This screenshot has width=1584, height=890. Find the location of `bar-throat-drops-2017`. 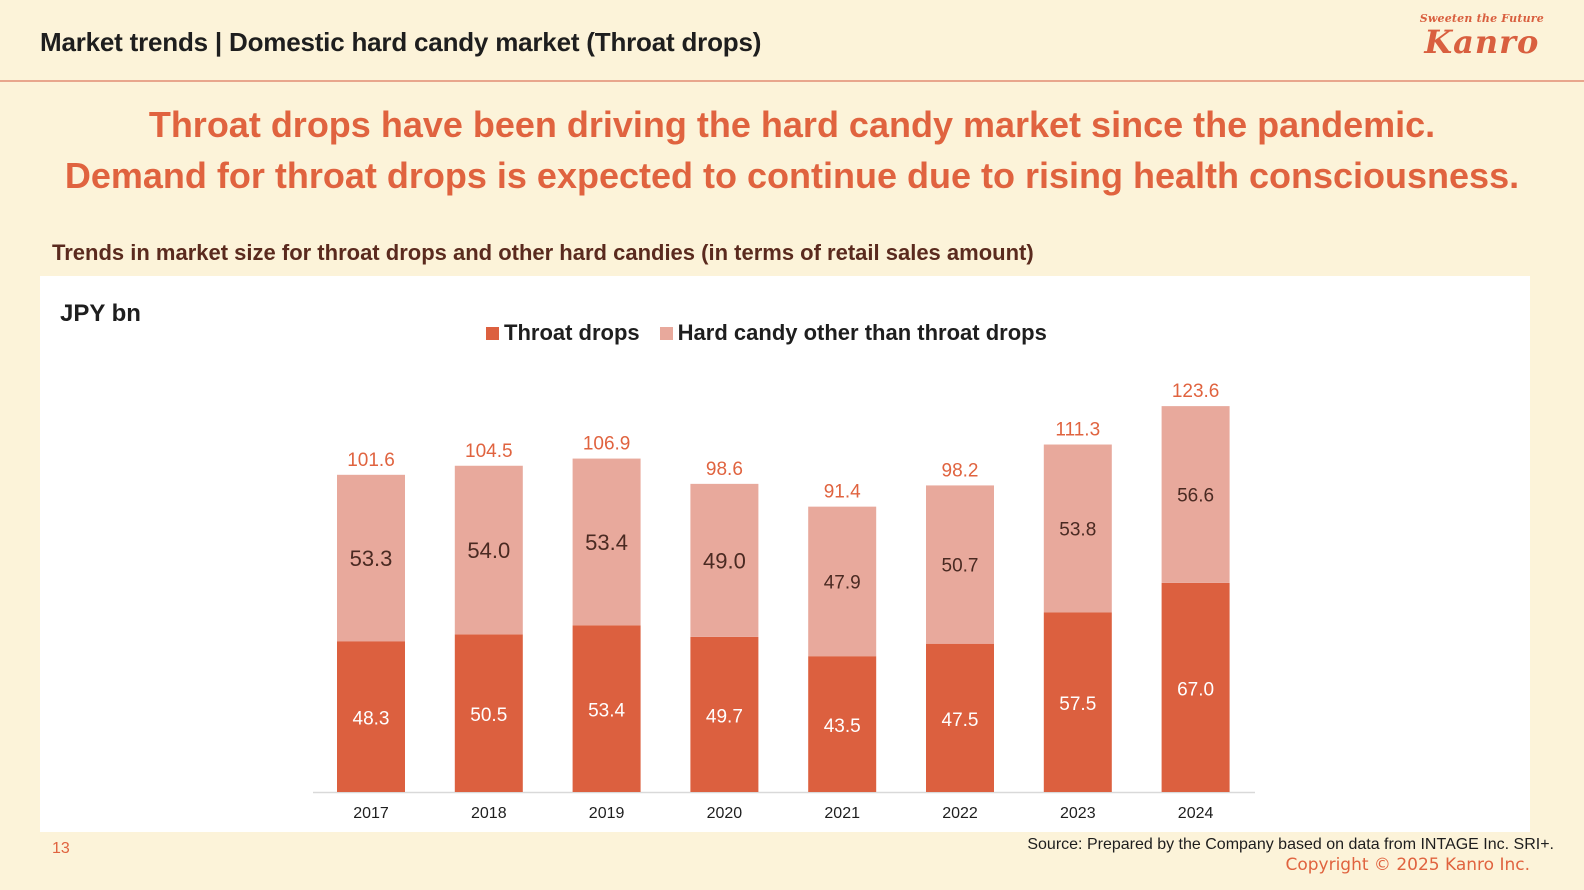

bar-throat-drops-2017 is located at coordinates (371, 716).